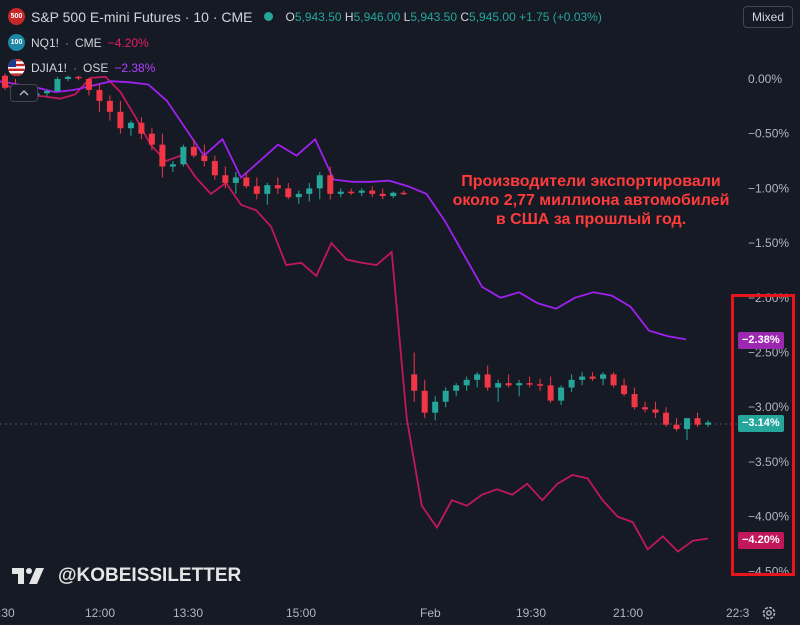 The height and width of the screenshot is (625, 800). What do you see at coordinates (142, 16) in the screenshot?
I see `main-symbol-title: S&P 500 E-mini Futures · 10 · CME` at bounding box center [142, 16].